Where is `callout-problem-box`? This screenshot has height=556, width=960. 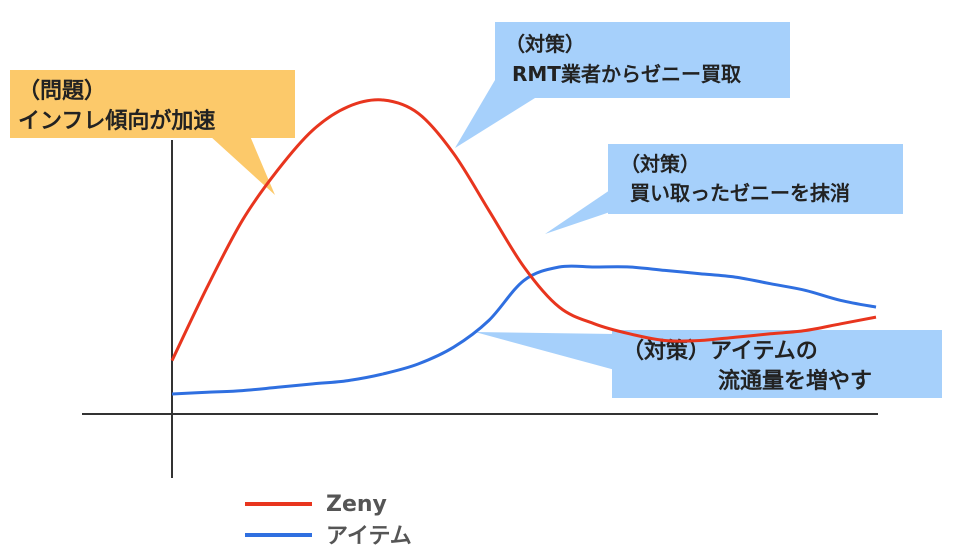 callout-problem-box is located at coordinates (152, 104).